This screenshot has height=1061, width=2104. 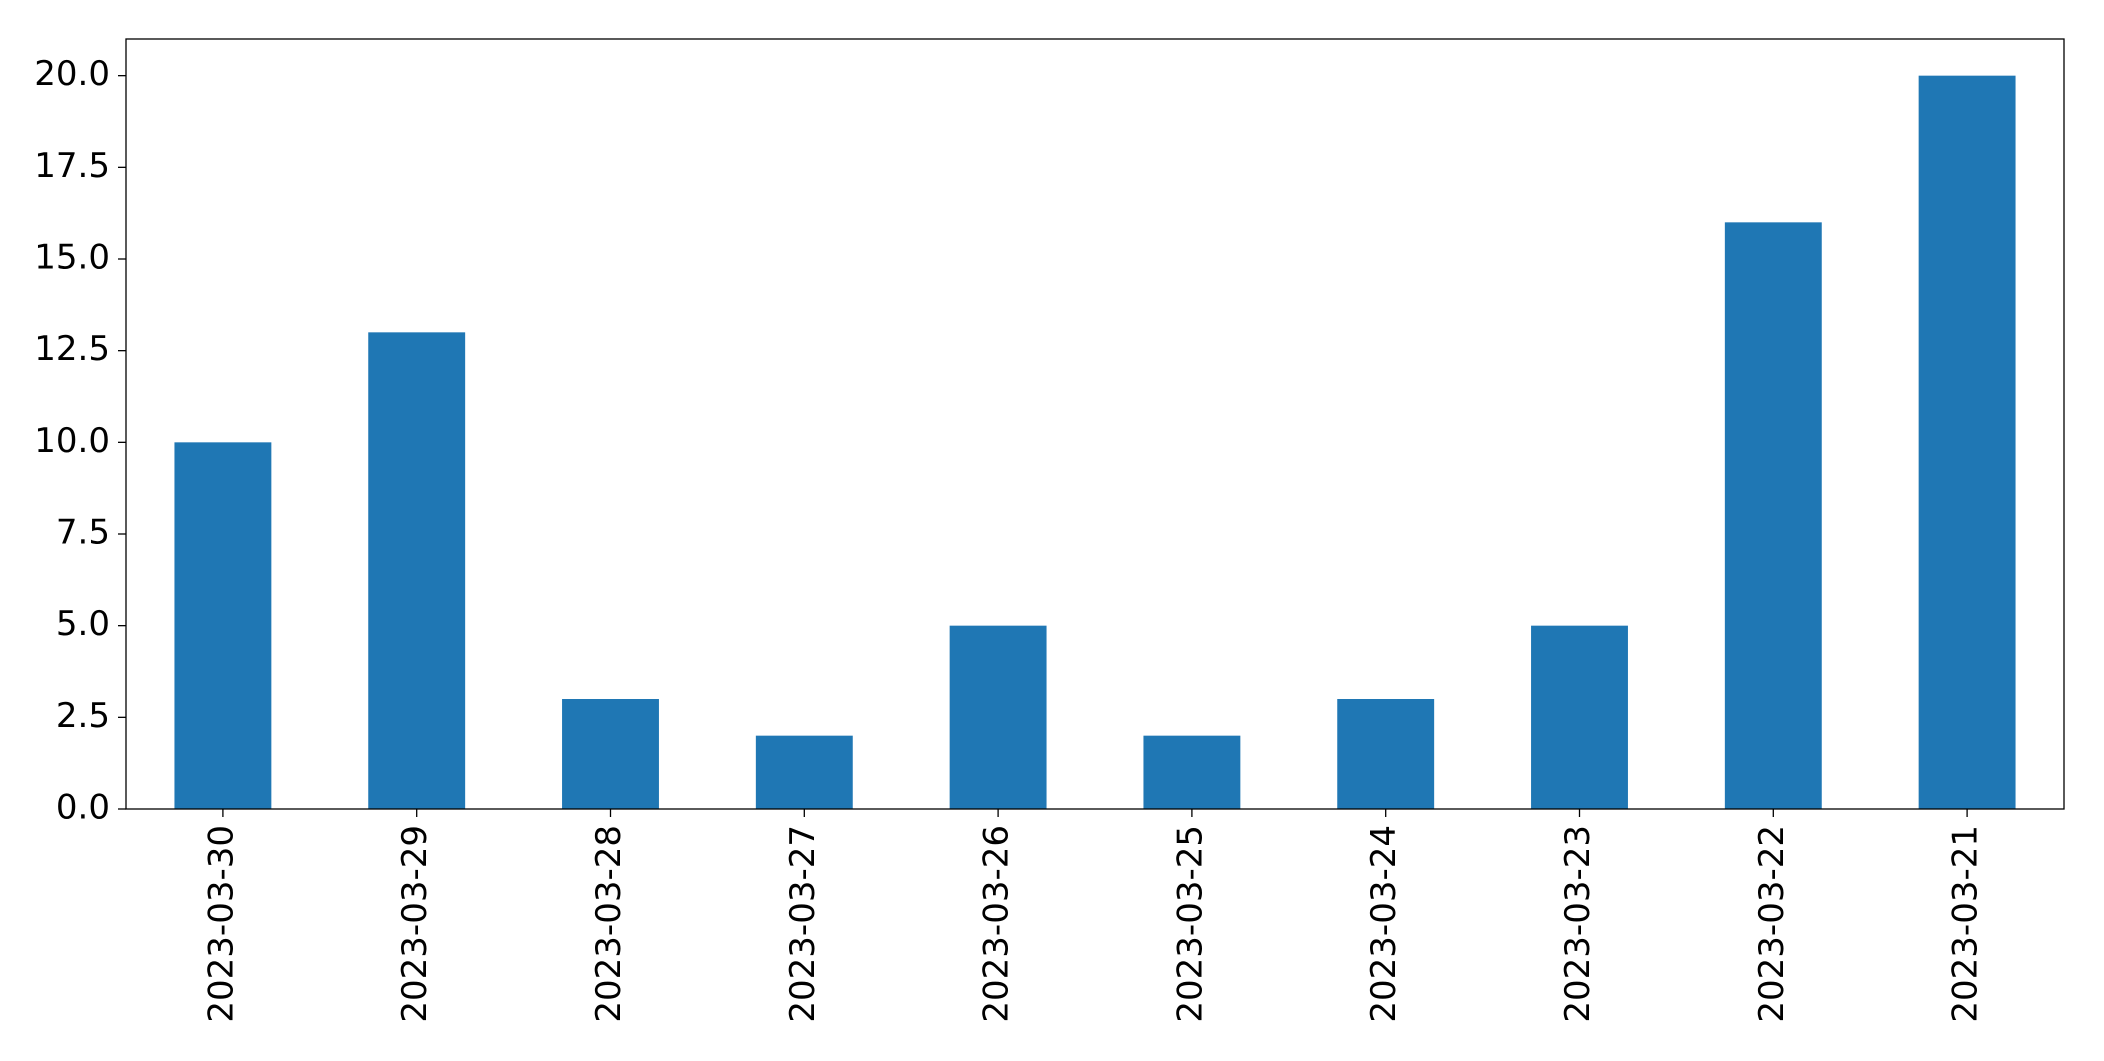 I want to click on x-tick-label: 2023-03-21, so click(x=1966, y=924).